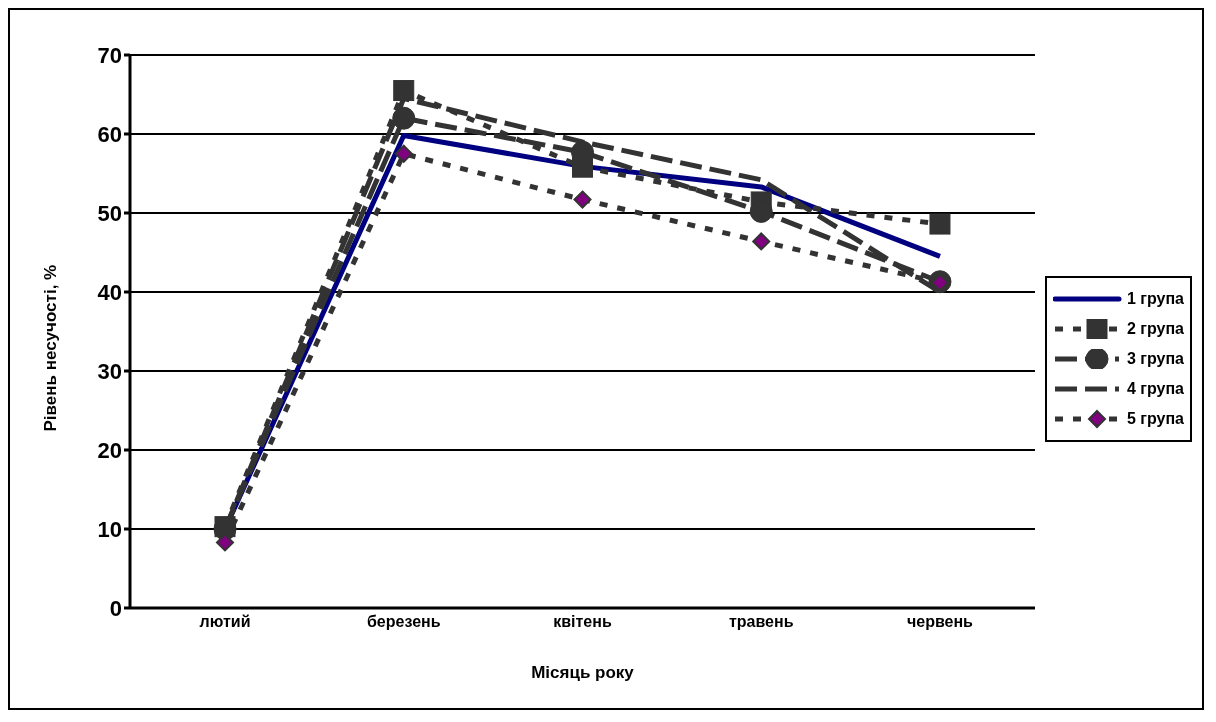 This screenshot has width=1216, height=722. Describe the element at coordinates (109, 134) in the screenshot. I see `y-tick-label: 60` at that location.